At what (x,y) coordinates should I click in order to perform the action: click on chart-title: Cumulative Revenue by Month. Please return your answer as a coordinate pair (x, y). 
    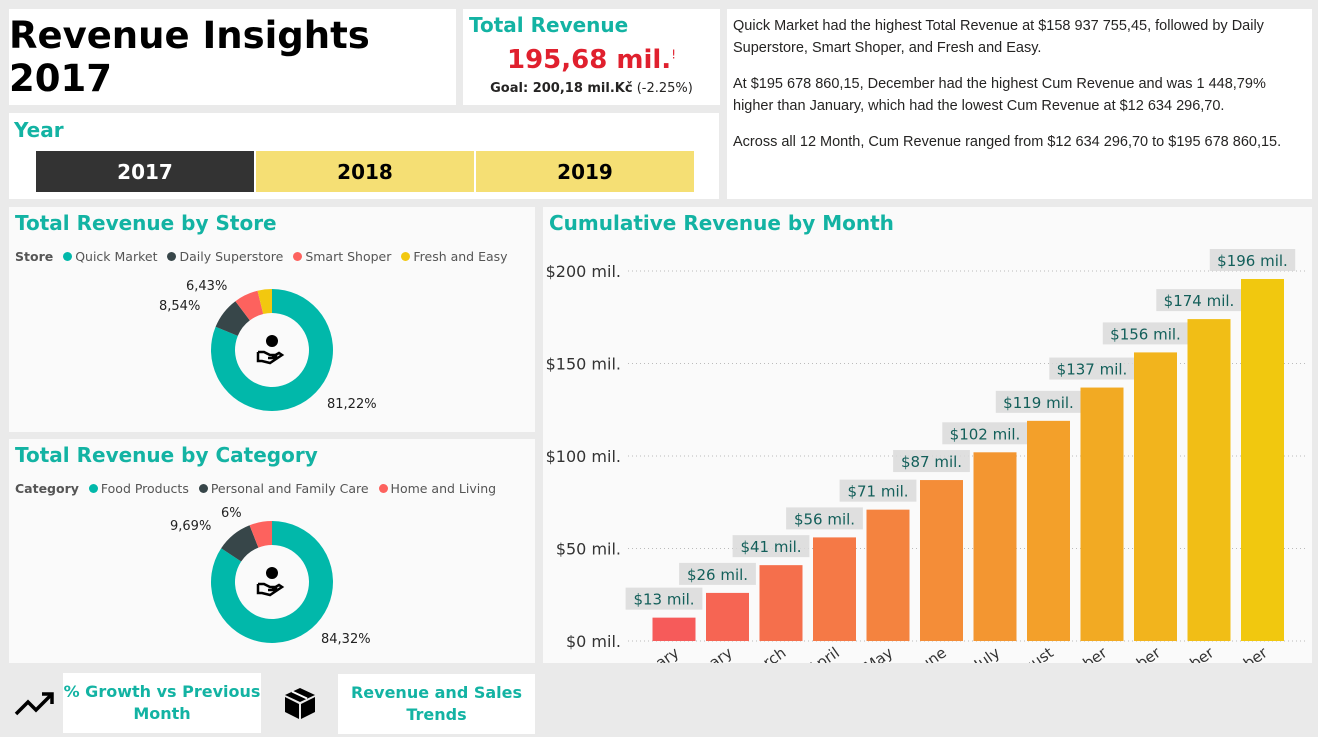
    Looking at the image, I should click on (721, 223).